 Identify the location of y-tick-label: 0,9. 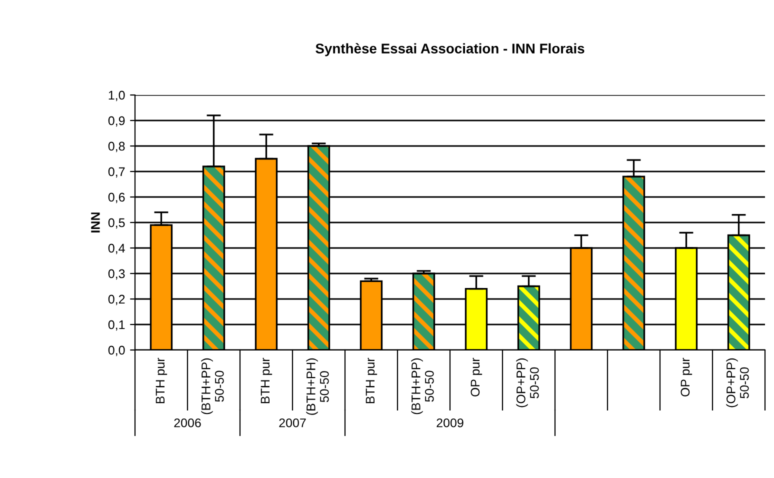
(116, 121).